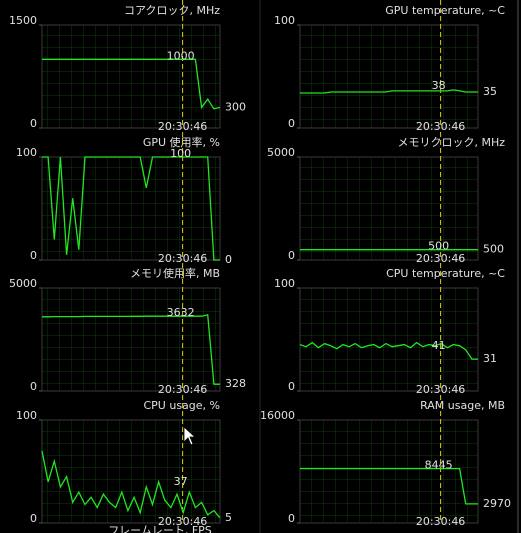 The width and height of the screenshot is (521, 533). I want to click on current-value-label: 2970, so click(497, 503).